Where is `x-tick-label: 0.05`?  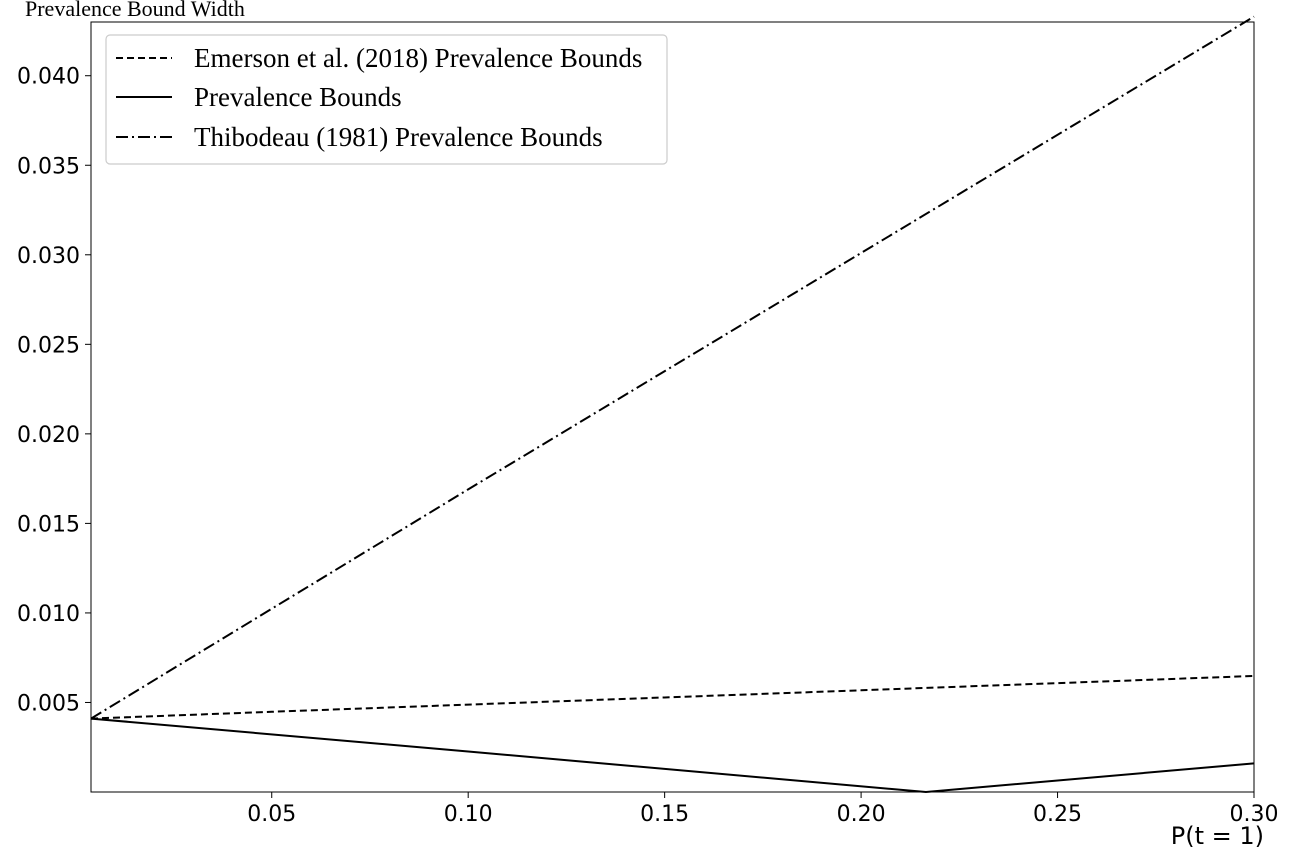 x-tick-label: 0.05 is located at coordinates (271, 814).